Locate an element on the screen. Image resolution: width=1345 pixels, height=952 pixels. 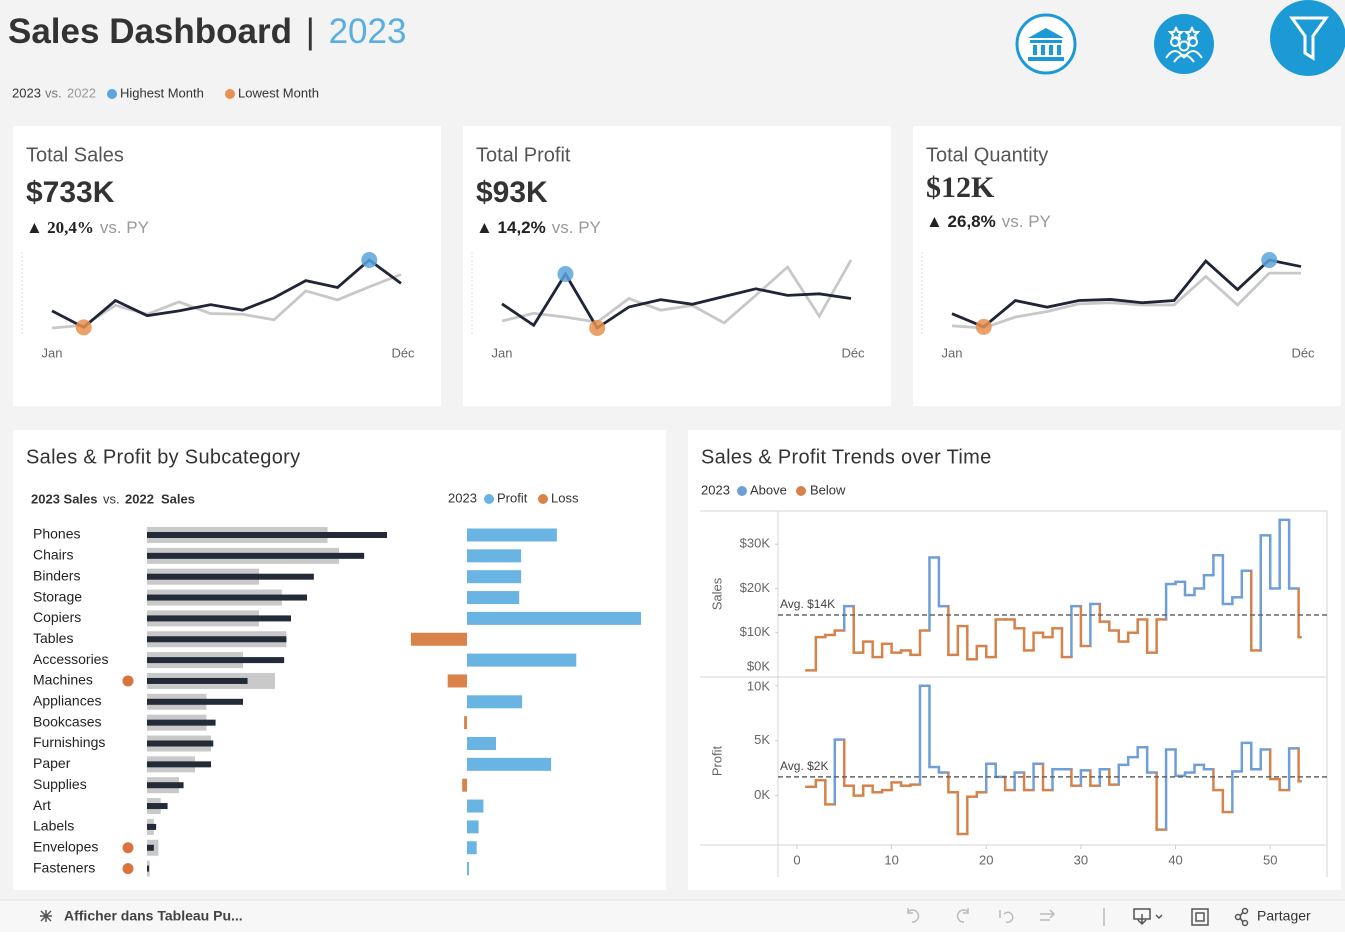
kpi-card is located at coordinates (677, 266).